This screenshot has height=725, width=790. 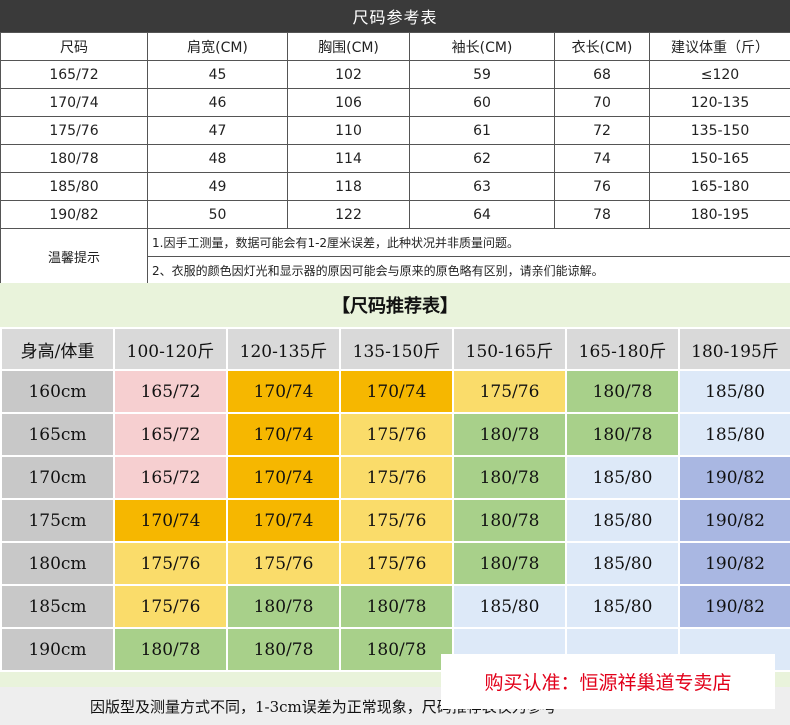 What do you see at coordinates (719, 102) in the screenshot?
I see `size-cell: 120-135` at bounding box center [719, 102].